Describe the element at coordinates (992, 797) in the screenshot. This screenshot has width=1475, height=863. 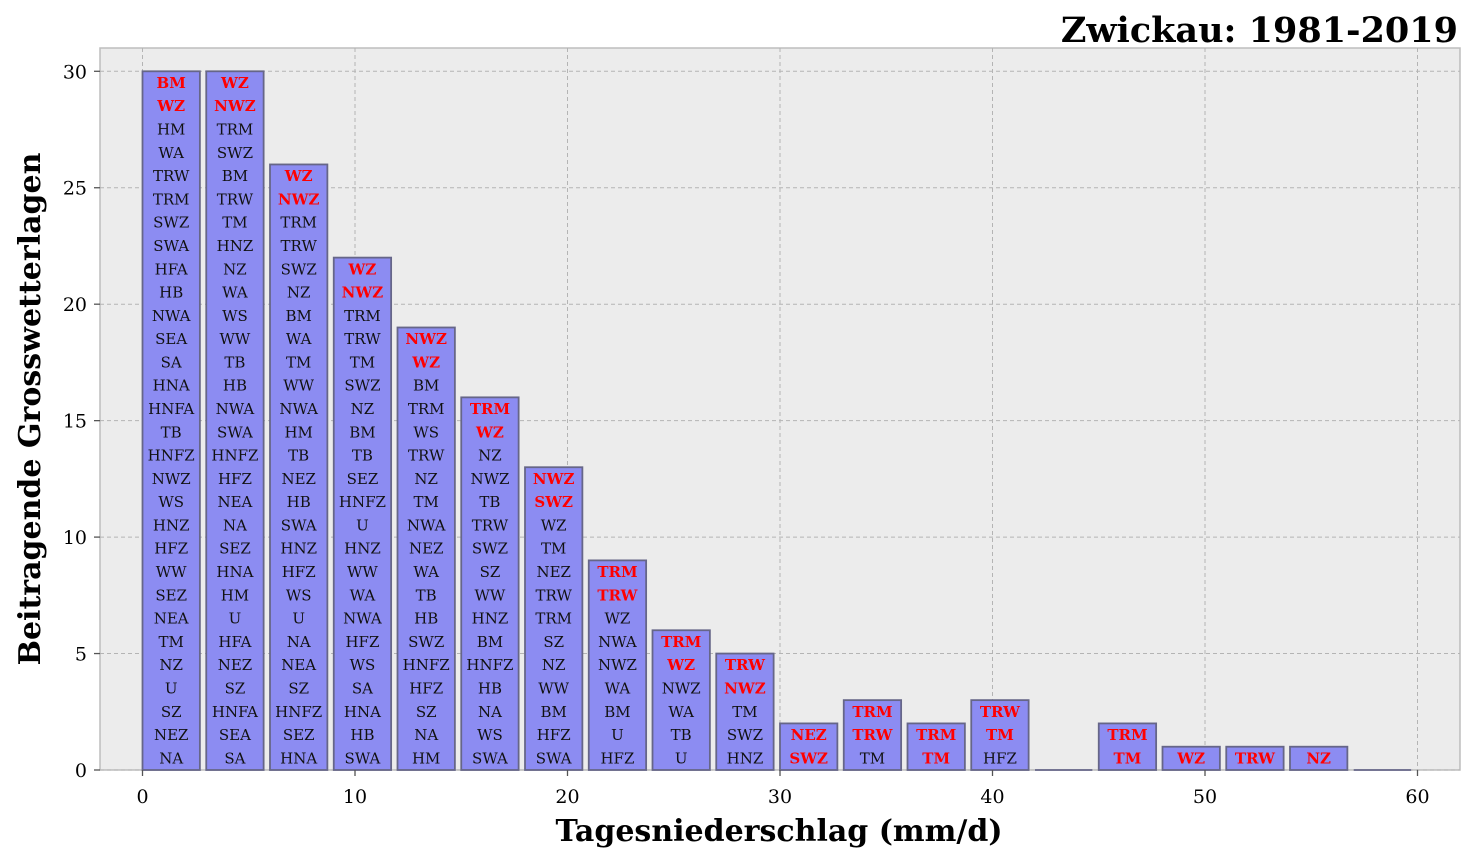
I see `x-tick-label: 40` at that location.